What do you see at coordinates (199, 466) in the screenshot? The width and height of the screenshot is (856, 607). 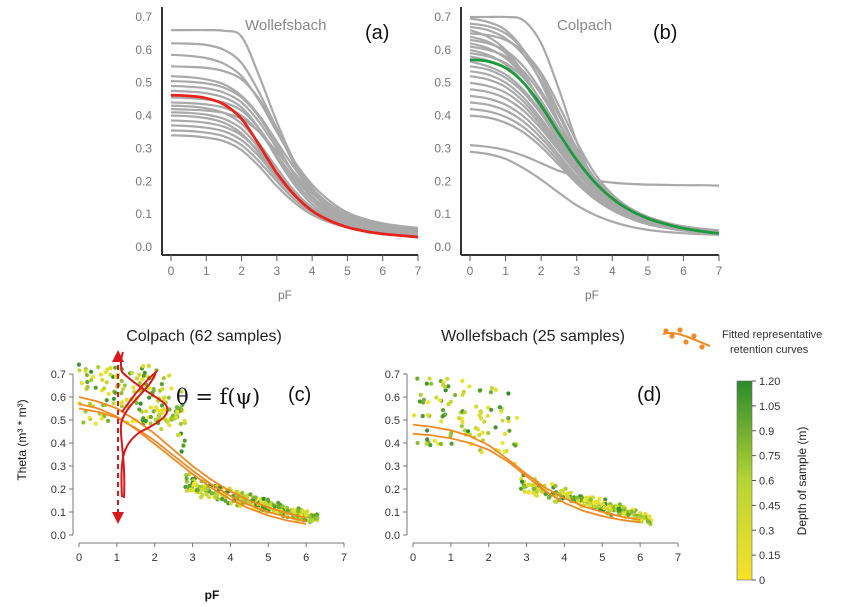 I see `panel-c-axes: 0 1 2 3 4 5 6 7 0.0 0.1 0.2 0.3 0.4 0.5 0.6 0.7` at bounding box center [199, 466].